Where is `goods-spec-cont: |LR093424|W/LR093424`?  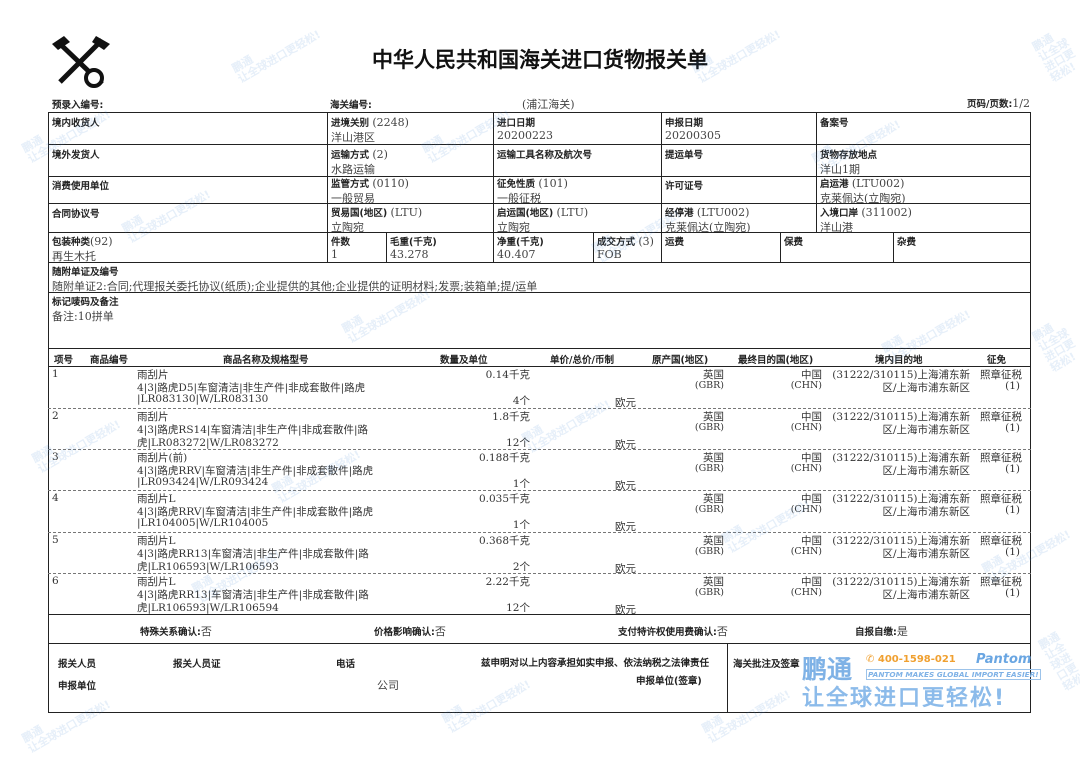
goods-spec-cont: |LR093424|W/LR093424 is located at coordinates (203, 482).